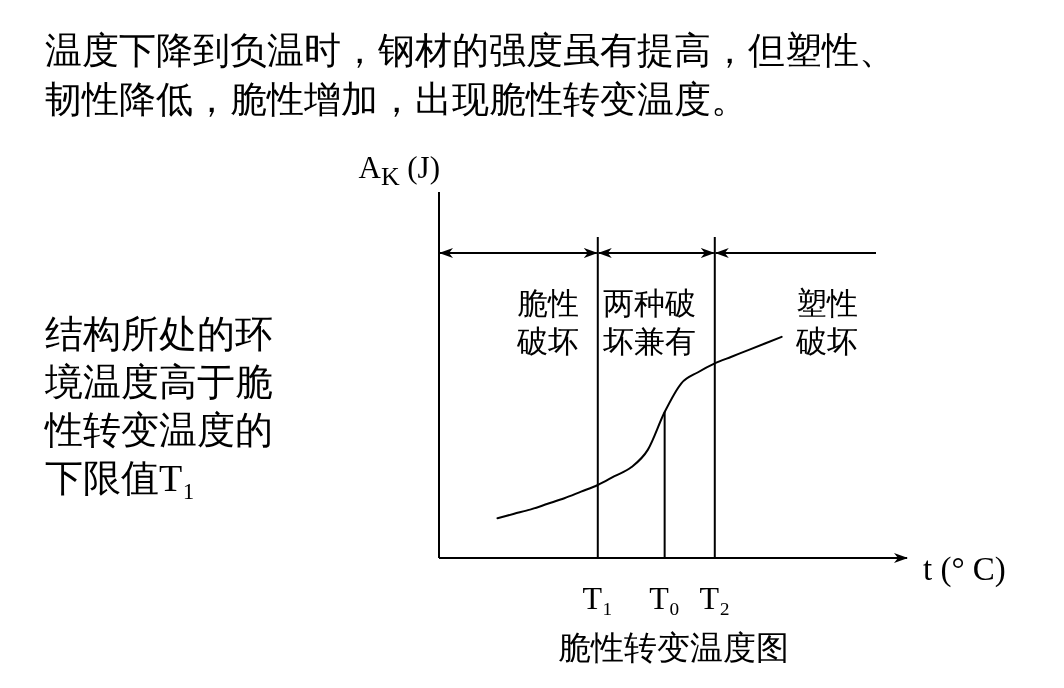 Image resolution: width=1064 pixels, height=688 pixels. What do you see at coordinates (827, 323) in the screenshot?
I see `annotation: 塑性破坏` at bounding box center [827, 323].